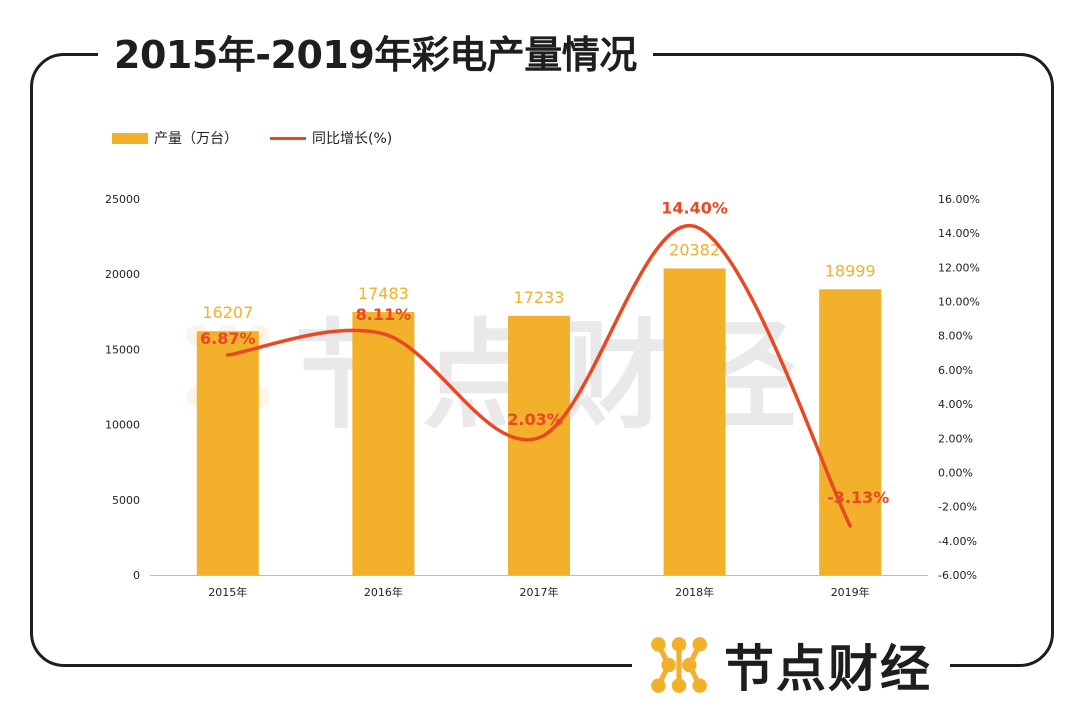  Describe the element at coordinates (384, 314) in the screenshot. I see `growth-value-label: 8.11%` at that location.